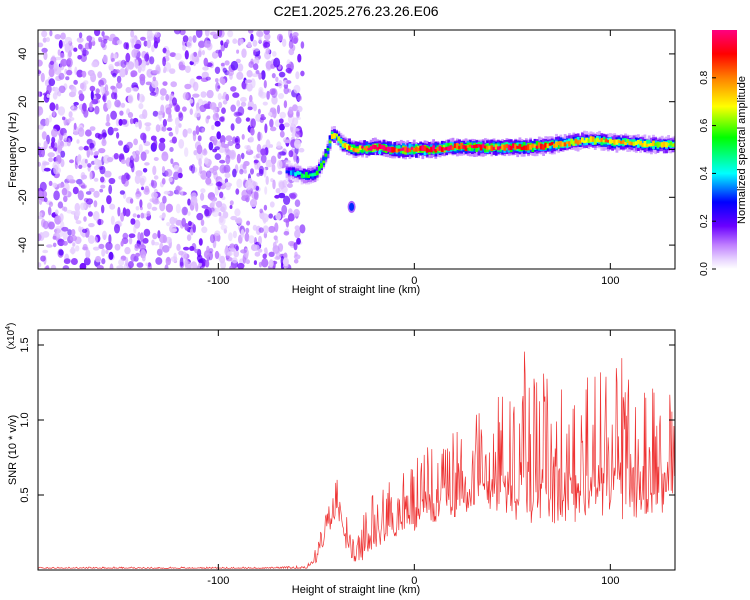  Describe the element at coordinates (11, 339) in the screenshot. I see `scale-factor-prefix: (x10` at that location.